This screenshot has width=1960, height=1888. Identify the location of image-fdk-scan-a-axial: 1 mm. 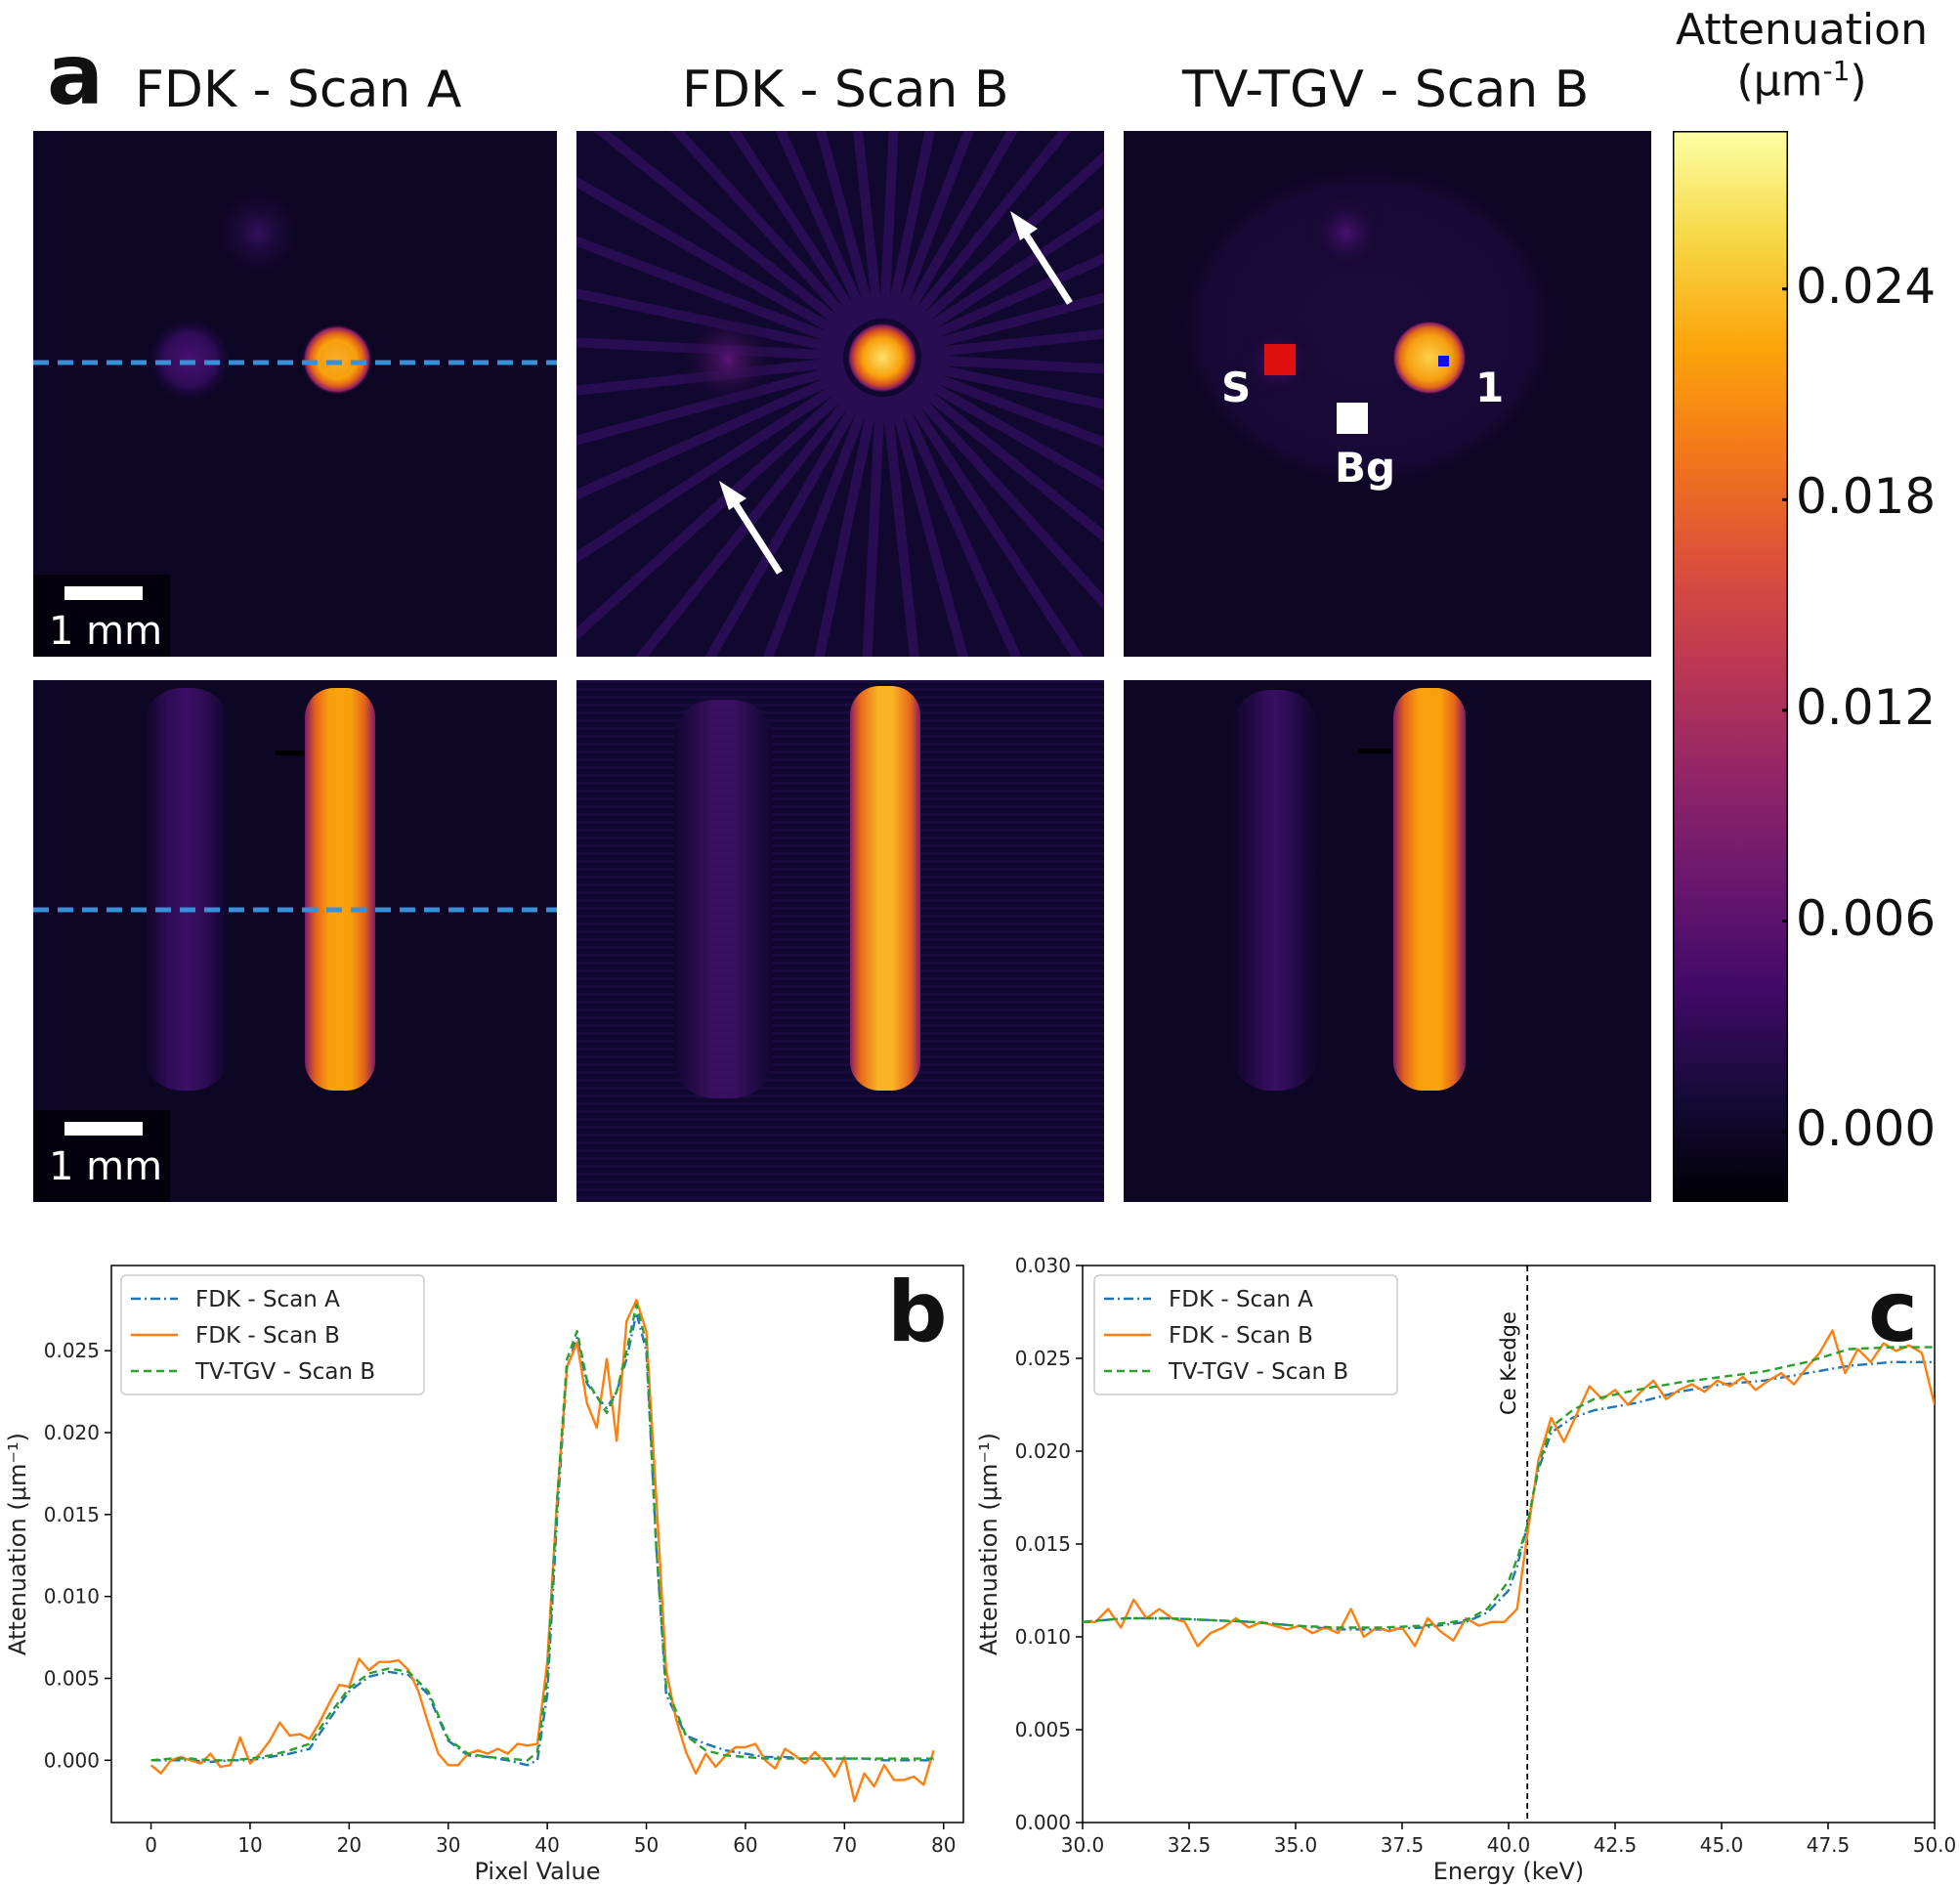
(295, 394).